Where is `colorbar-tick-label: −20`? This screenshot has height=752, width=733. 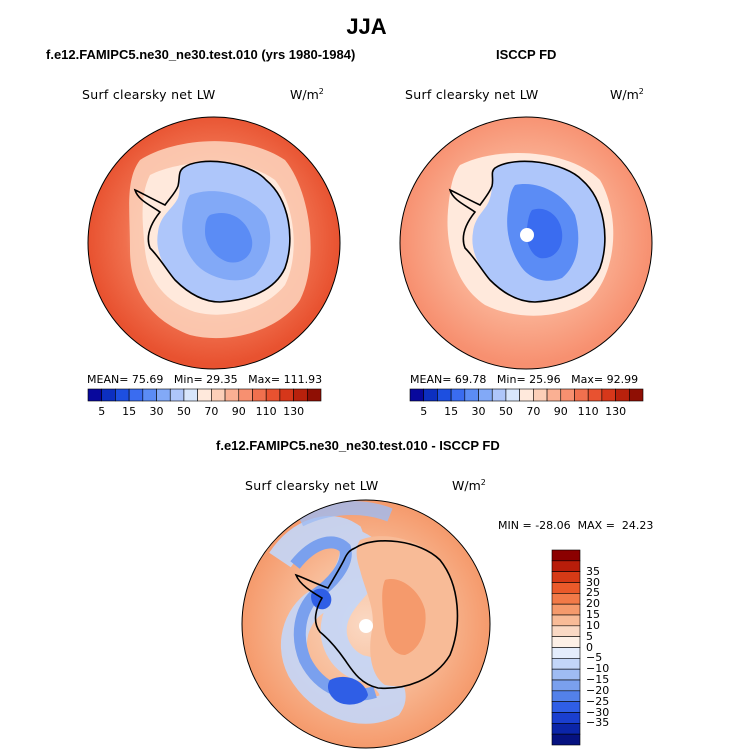 colorbar-tick-label: −20 is located at coordinates (598, 690).